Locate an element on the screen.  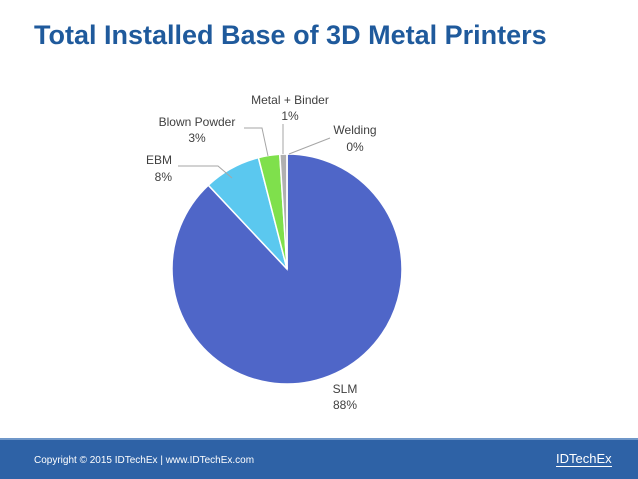
slice-value-metal-binder: 1% is located at coordinates (290, 116).